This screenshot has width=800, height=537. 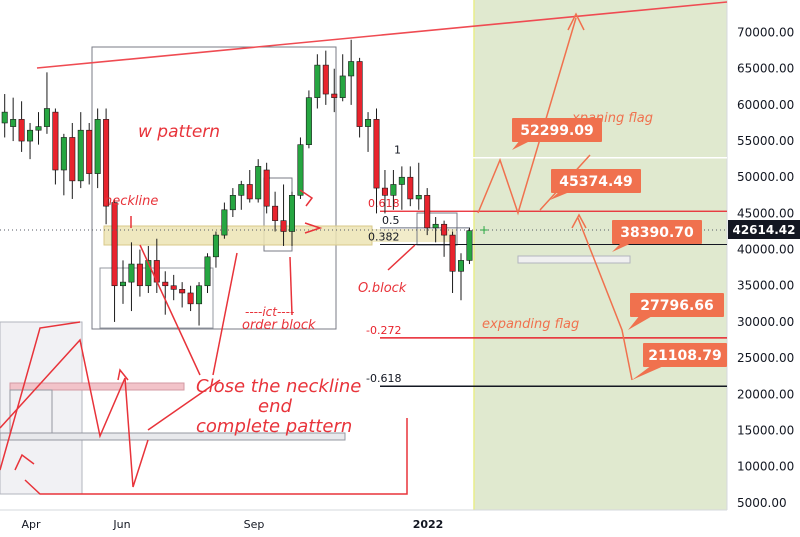 I want to click on svg-text: 21108.79, so click(x=685, y=356).